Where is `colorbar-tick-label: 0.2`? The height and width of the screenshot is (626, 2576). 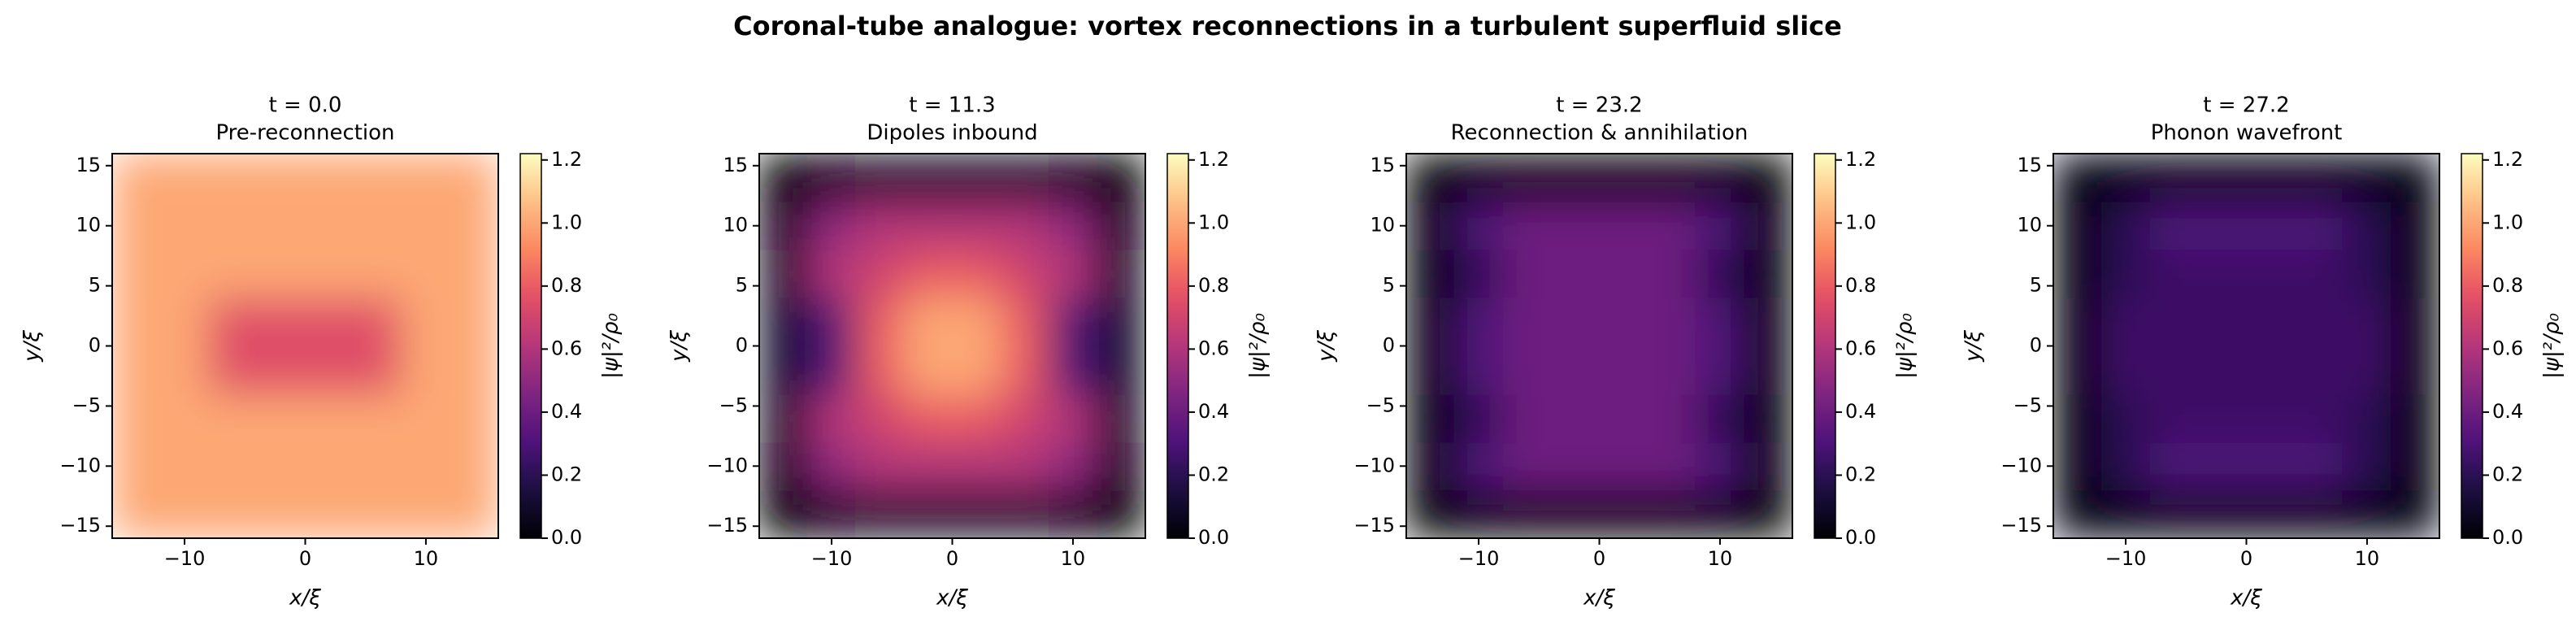 colorbar-tick-label: 0.2 is located at coordinates (1860, 474).